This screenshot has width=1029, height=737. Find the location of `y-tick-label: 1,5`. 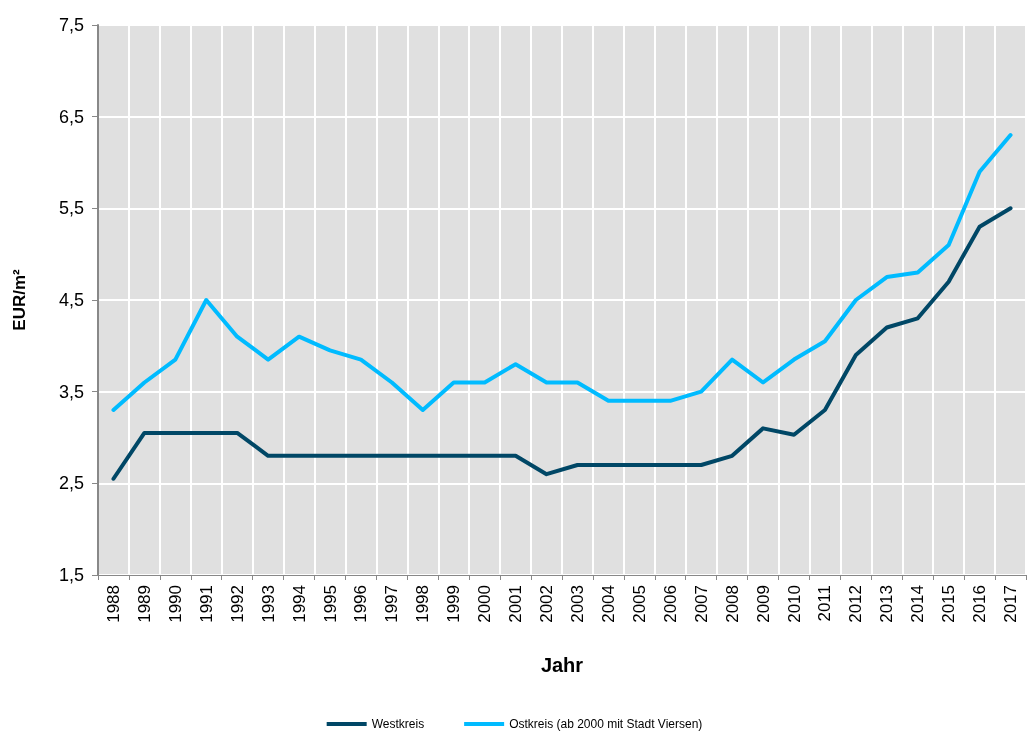

y-tick-label: 1,5 is located at coordinates (71, 575).